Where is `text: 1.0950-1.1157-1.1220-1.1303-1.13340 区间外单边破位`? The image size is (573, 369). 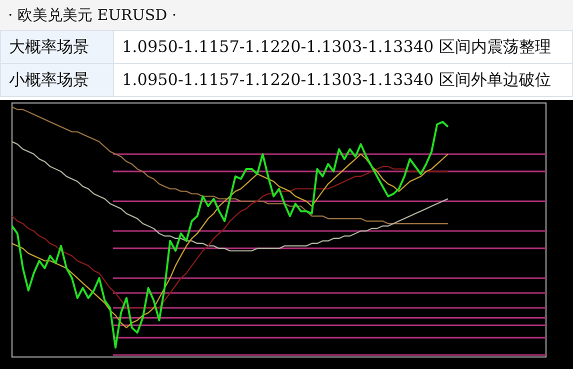
text: 1.0950-1.1157-1.1220-1.1303-1.13340 区间外单边破位 is located at coordinates (343, 80).